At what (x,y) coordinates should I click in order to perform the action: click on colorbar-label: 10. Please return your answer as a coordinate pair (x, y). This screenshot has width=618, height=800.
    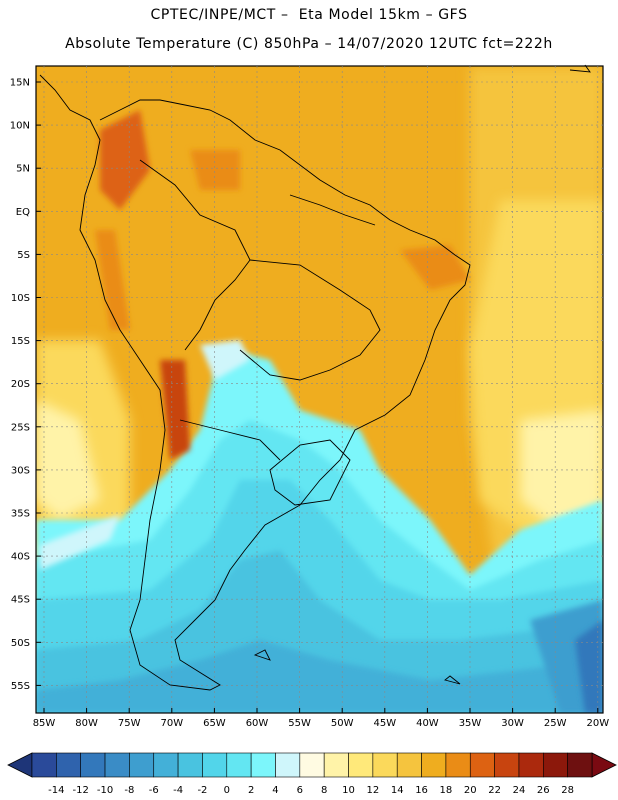
    Looking at the image, I should click on (348, 790).